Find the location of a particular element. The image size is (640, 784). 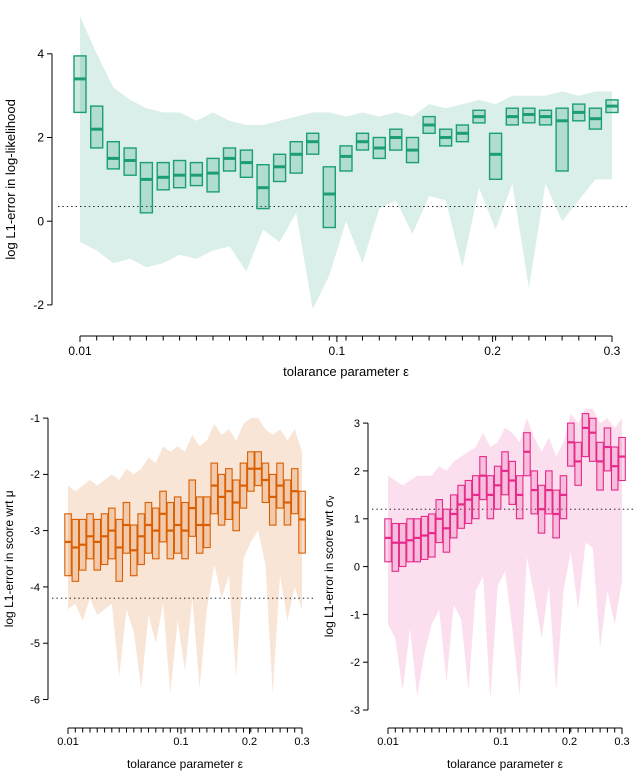

y-tick-label: -2 is located at coordinates (35, 475).